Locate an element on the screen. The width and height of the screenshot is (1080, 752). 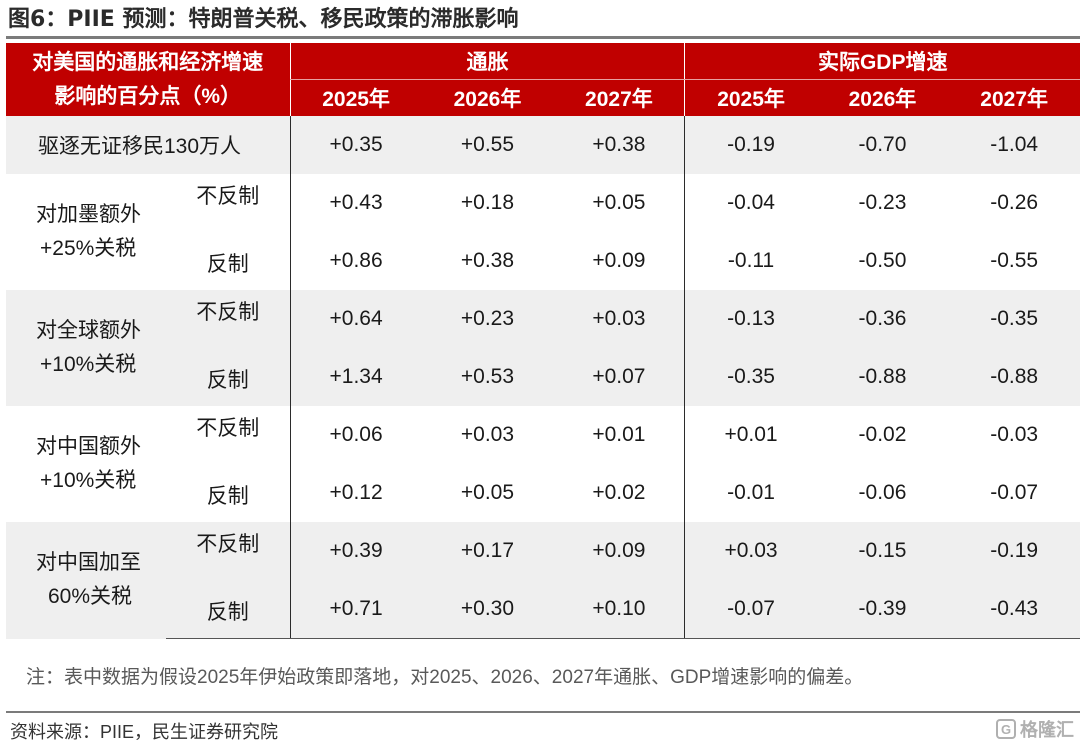
table-cell: -0.06 is located at coordinates (882, 492).